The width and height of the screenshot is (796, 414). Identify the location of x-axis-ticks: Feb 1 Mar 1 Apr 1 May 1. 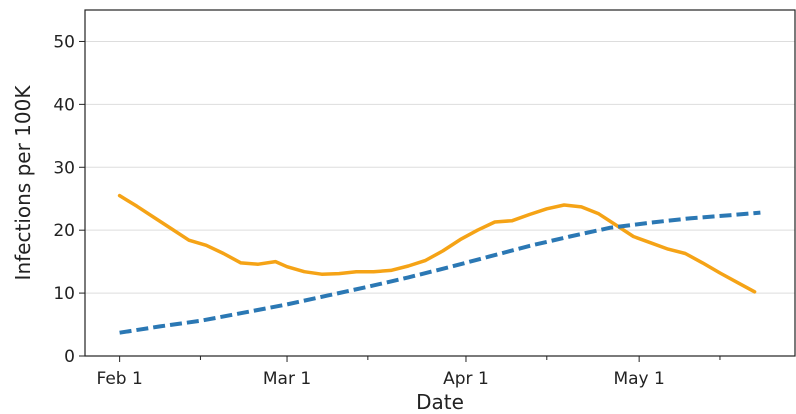
(408, 372).